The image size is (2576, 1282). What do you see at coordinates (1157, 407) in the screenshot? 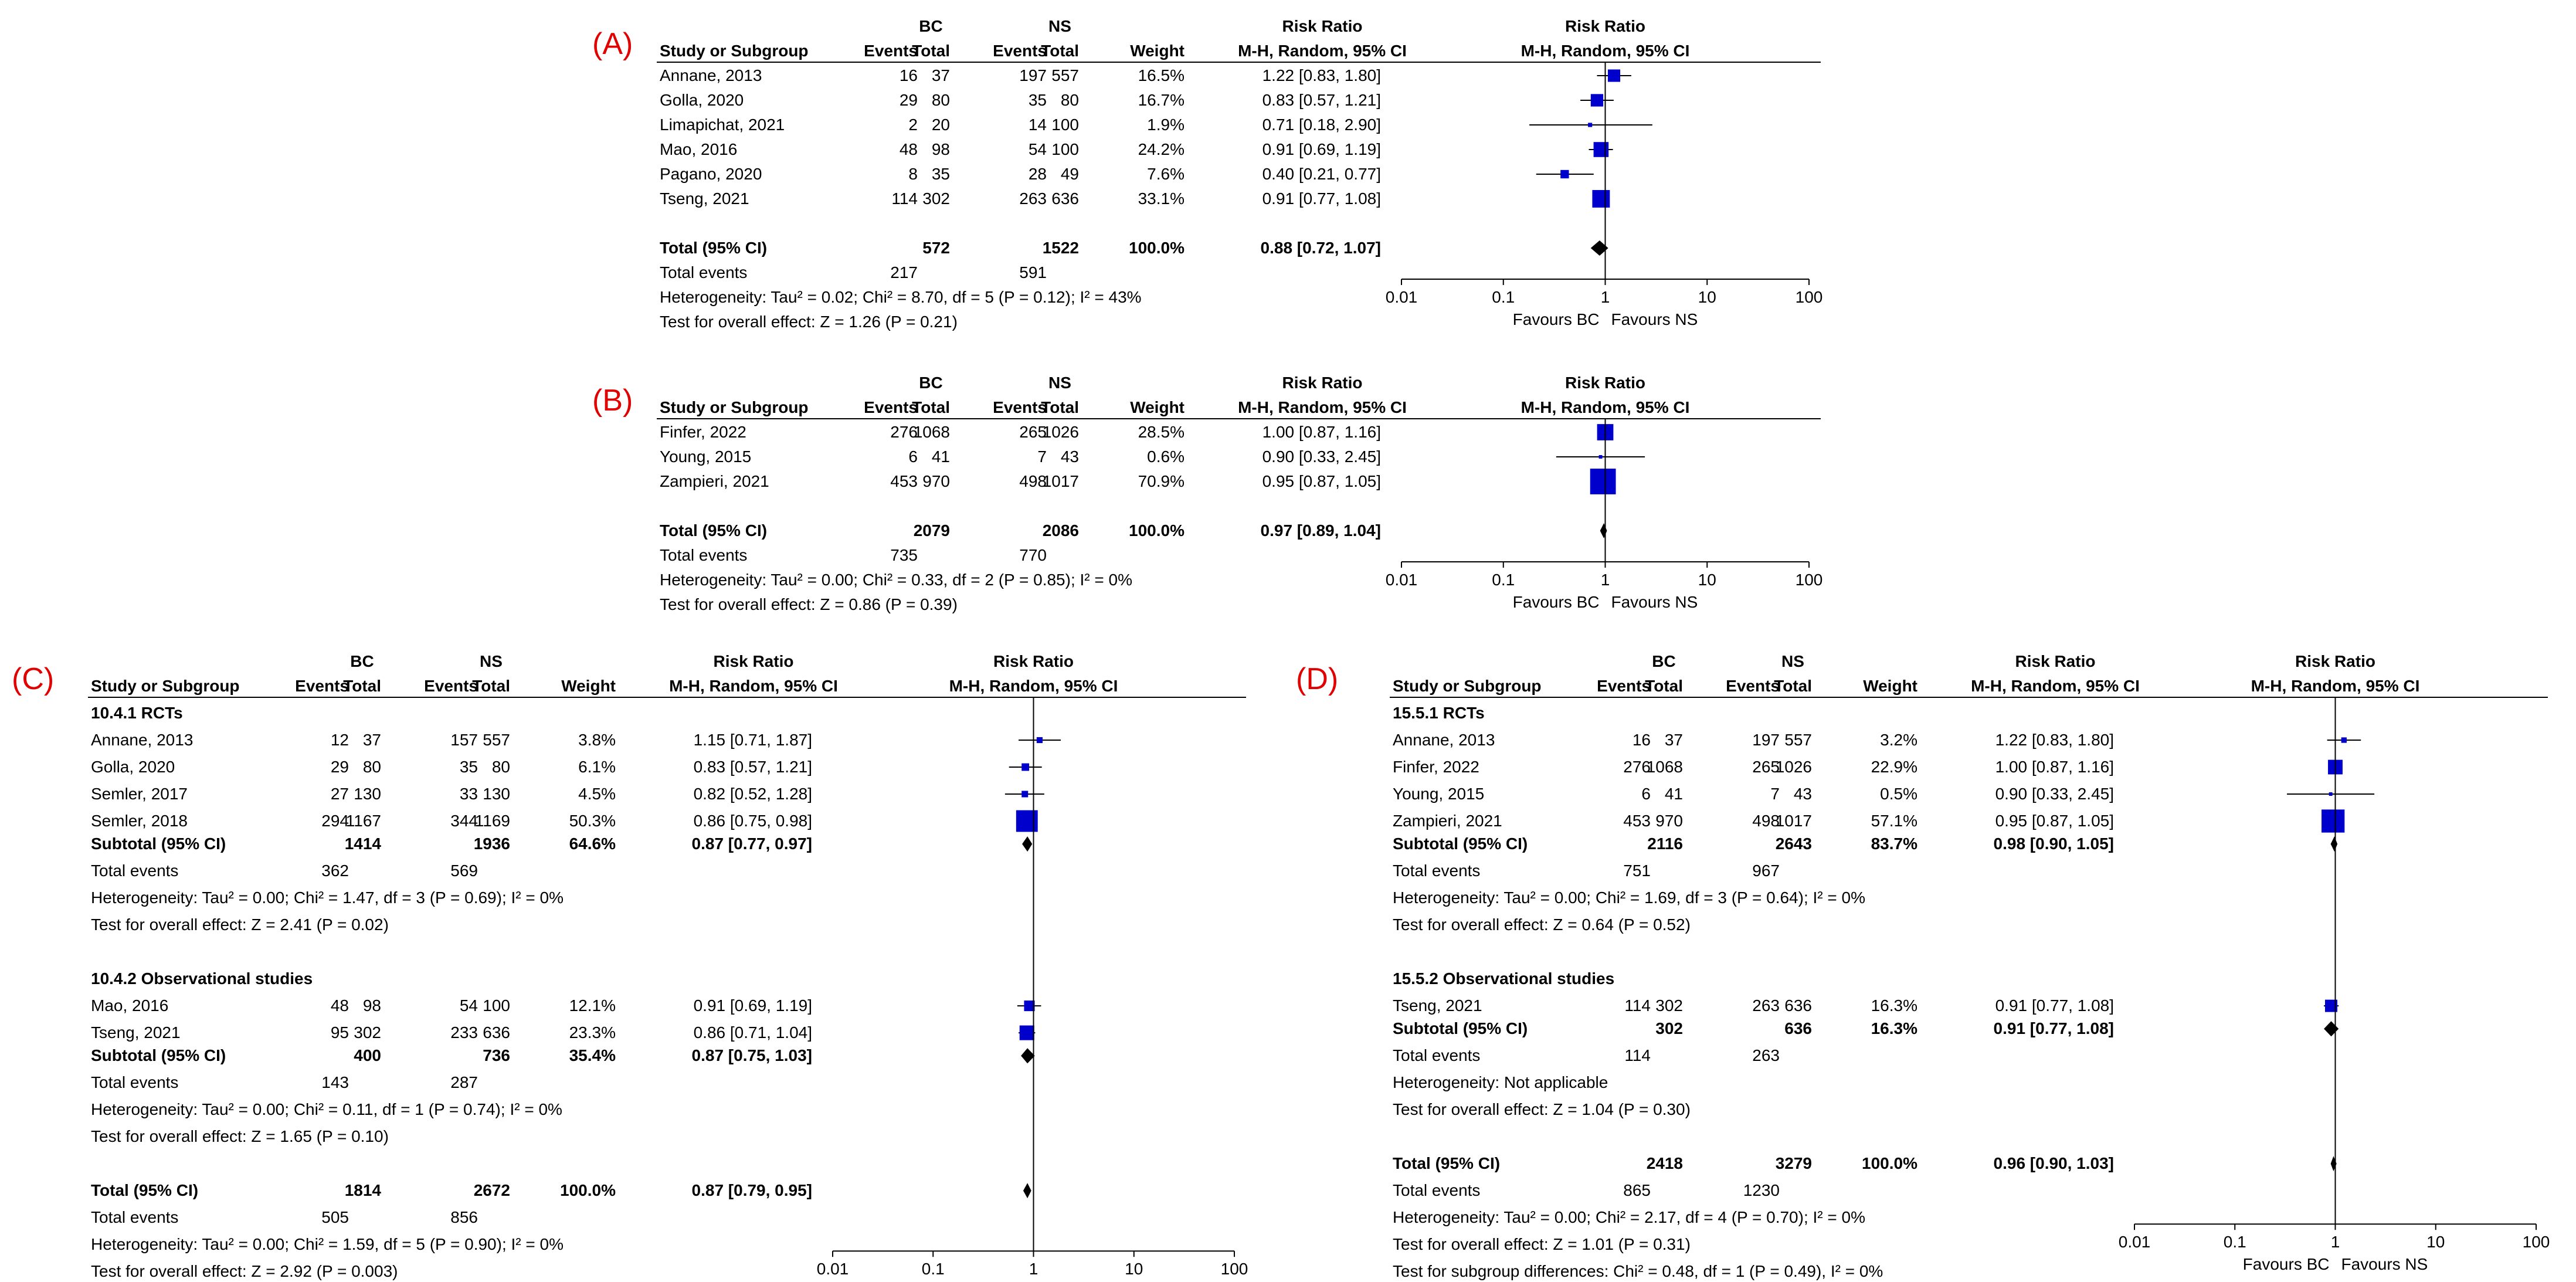
I see `weight-header: Weight` at bounding box center [1157, 407].